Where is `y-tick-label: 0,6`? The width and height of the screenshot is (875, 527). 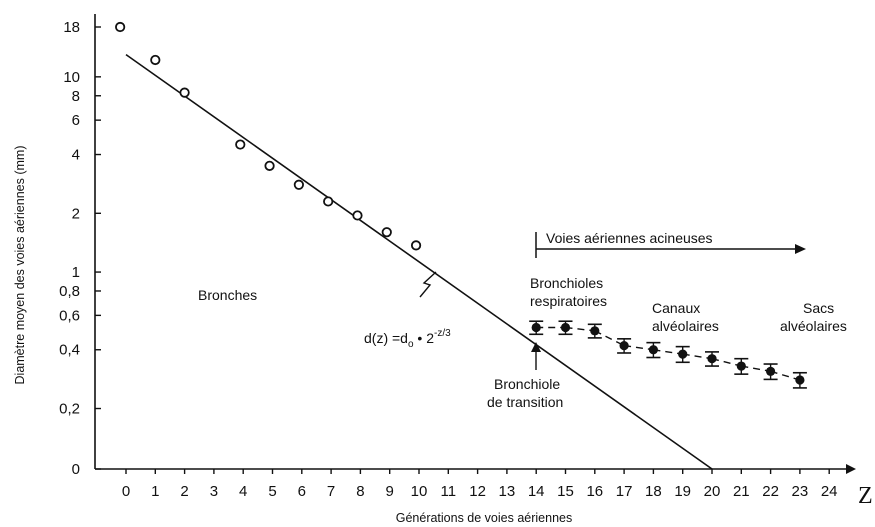 y-tick-label: 0,6 is located at coordinates (69, 315).